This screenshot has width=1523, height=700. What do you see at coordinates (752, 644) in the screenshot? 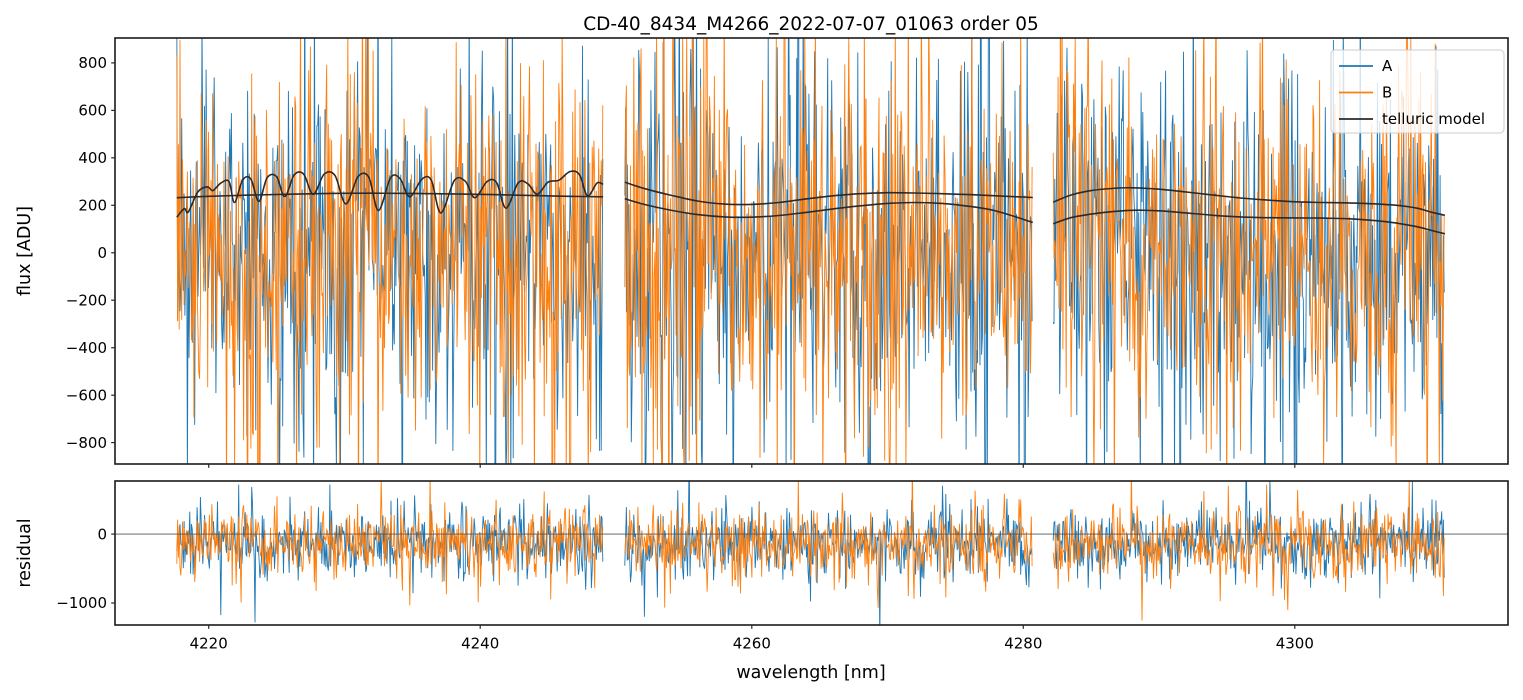
I see `x-tick-label: 4260` at bounding box center [752, 644].